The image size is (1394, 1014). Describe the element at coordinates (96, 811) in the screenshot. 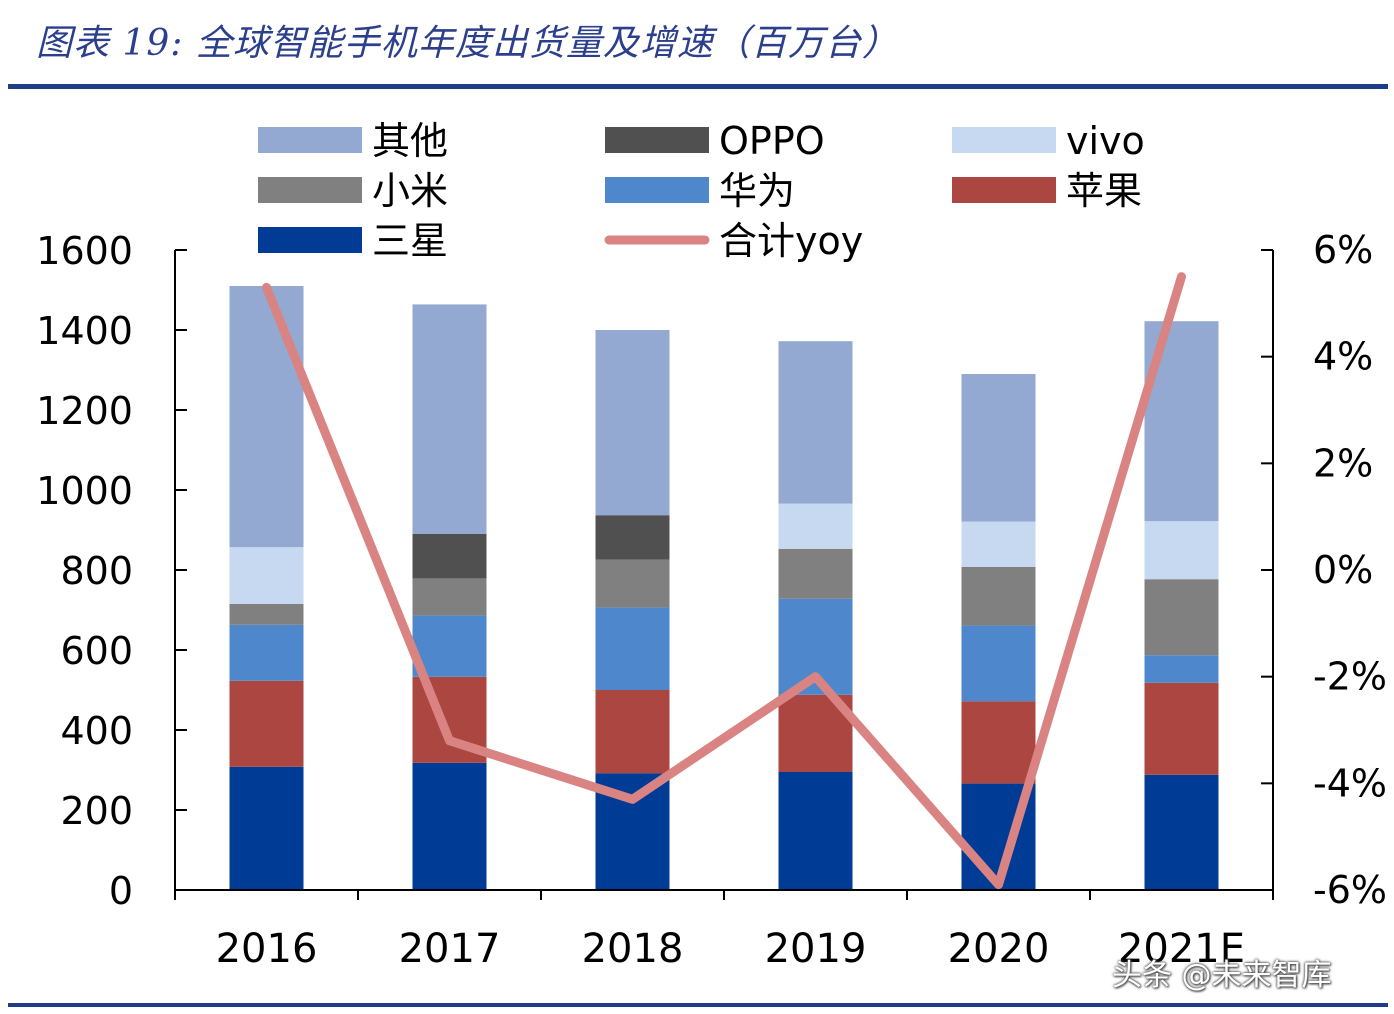

I see `y-tick-label-200: 200` at that location.